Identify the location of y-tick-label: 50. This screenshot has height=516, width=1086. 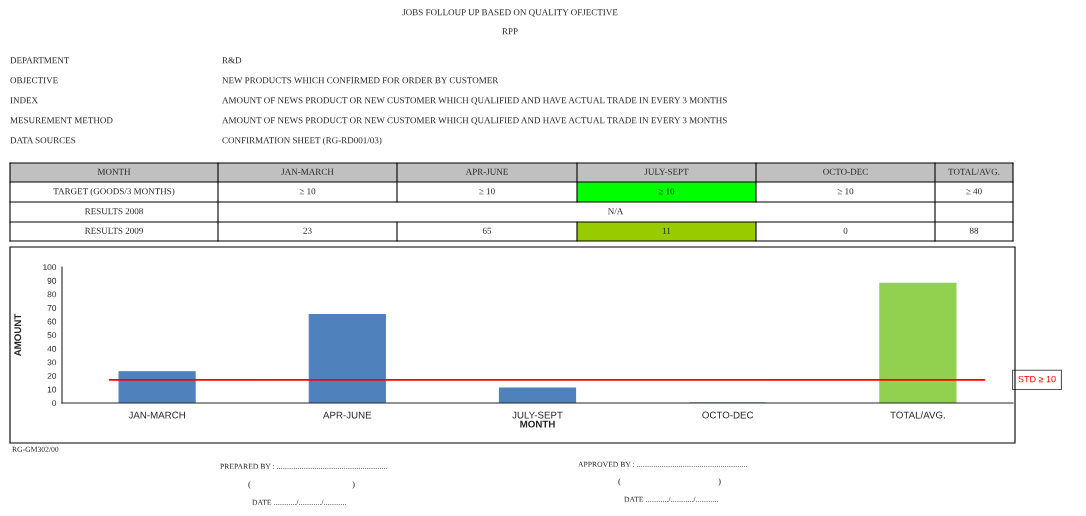
(52, 335).